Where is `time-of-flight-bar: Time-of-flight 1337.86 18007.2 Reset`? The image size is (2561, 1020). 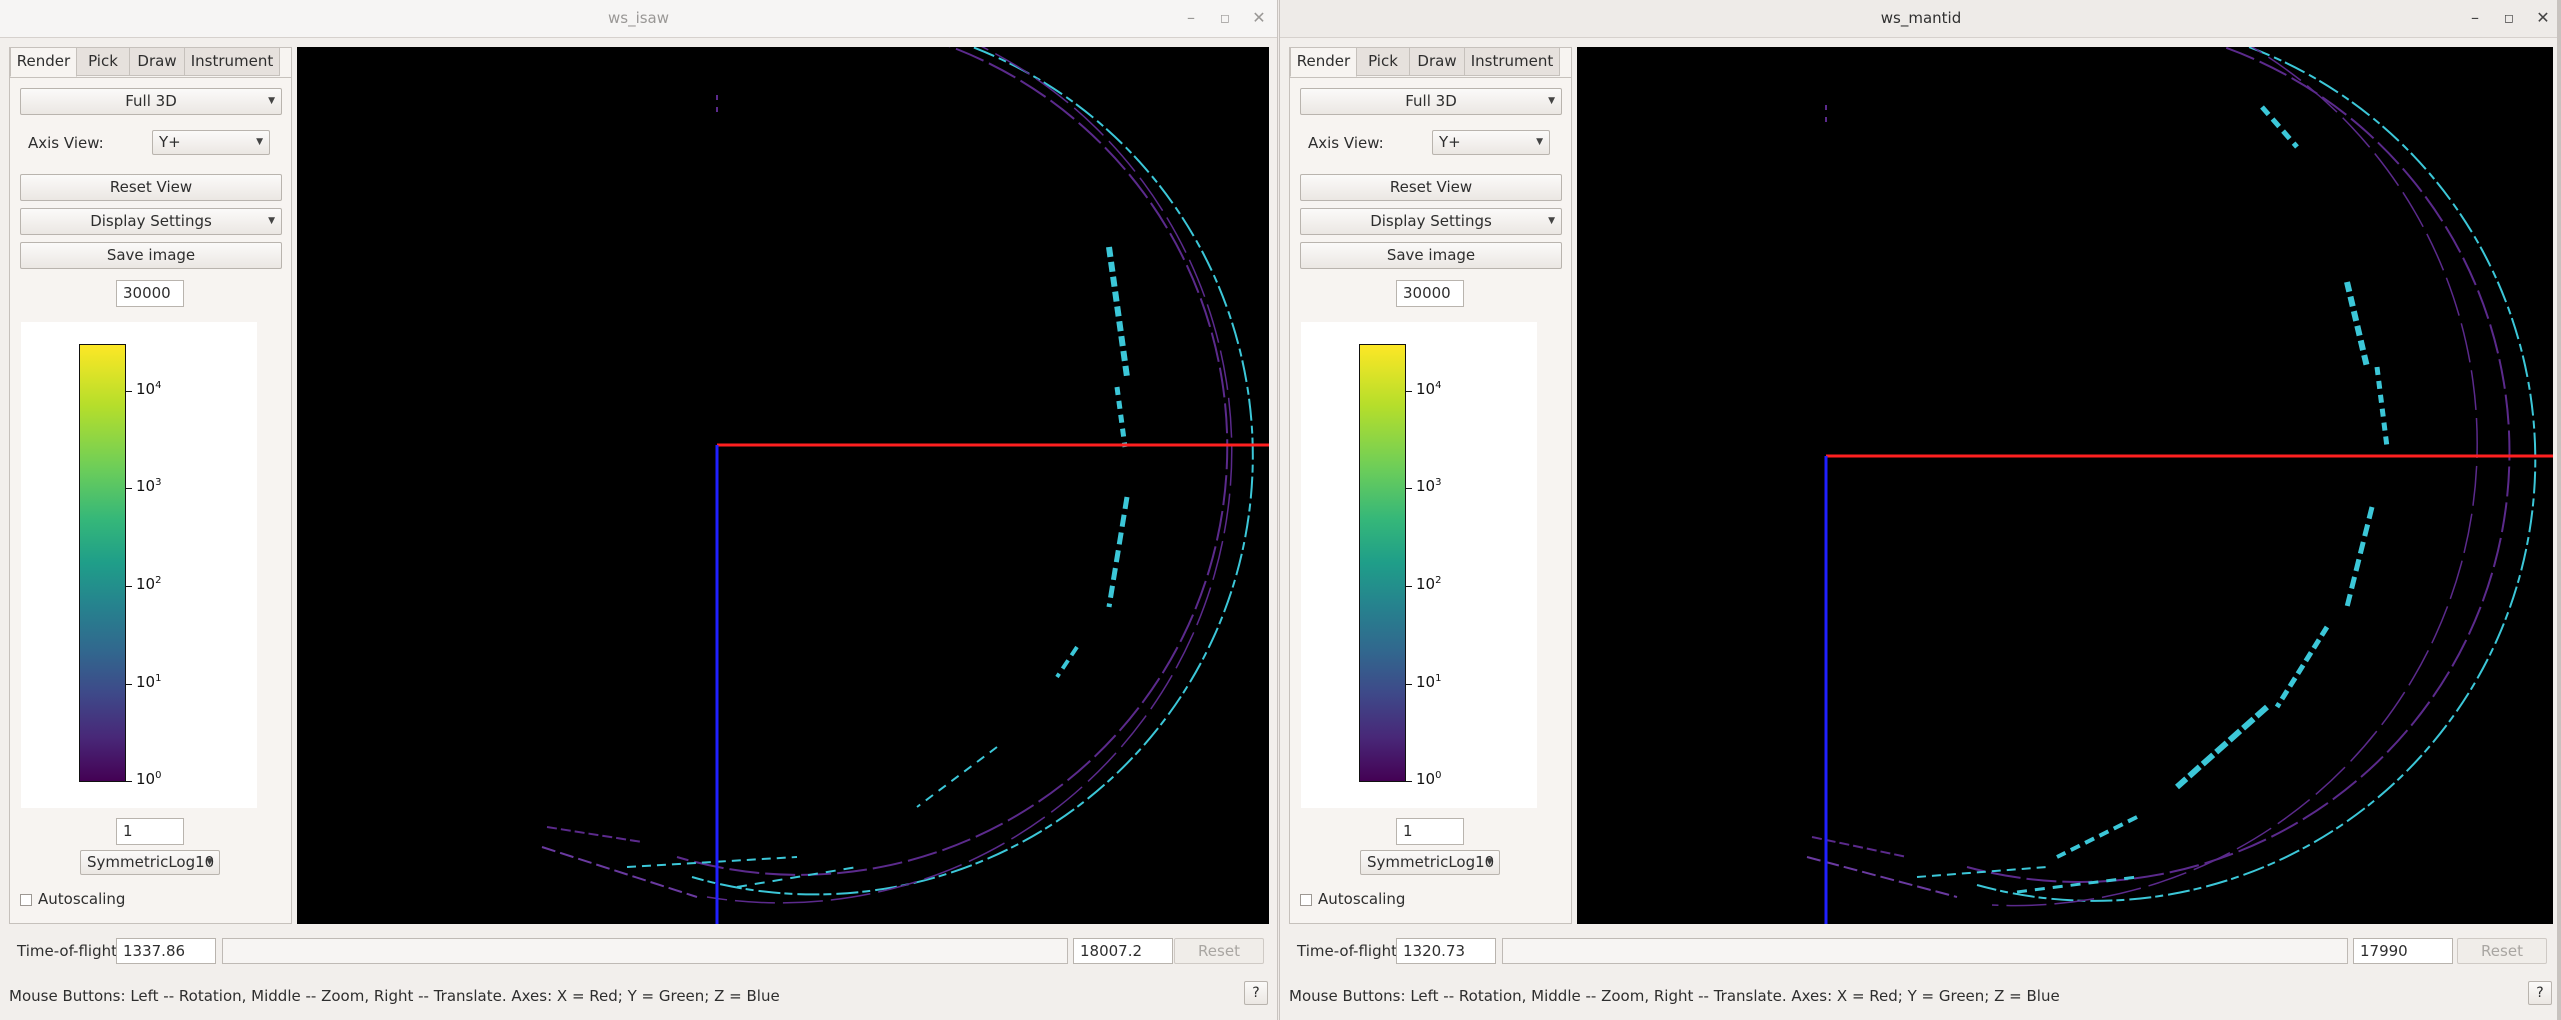 time-of-flight-bar: Time-of-flight 1337.86 18007.2 Reset is located at coordinates (638, 952).